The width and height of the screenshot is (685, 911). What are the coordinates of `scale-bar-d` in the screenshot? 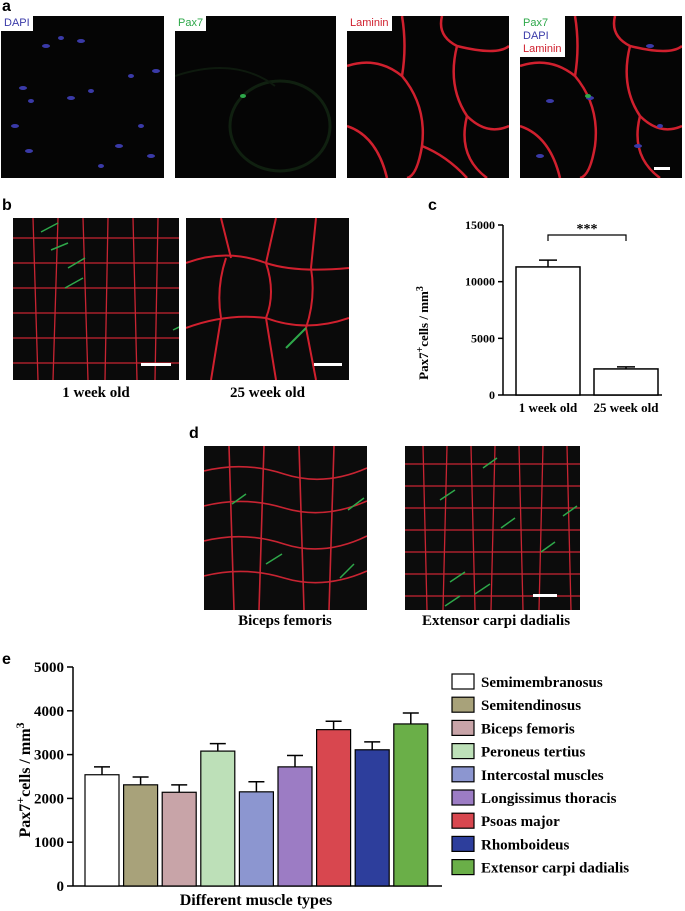 It's located at (545, 595).